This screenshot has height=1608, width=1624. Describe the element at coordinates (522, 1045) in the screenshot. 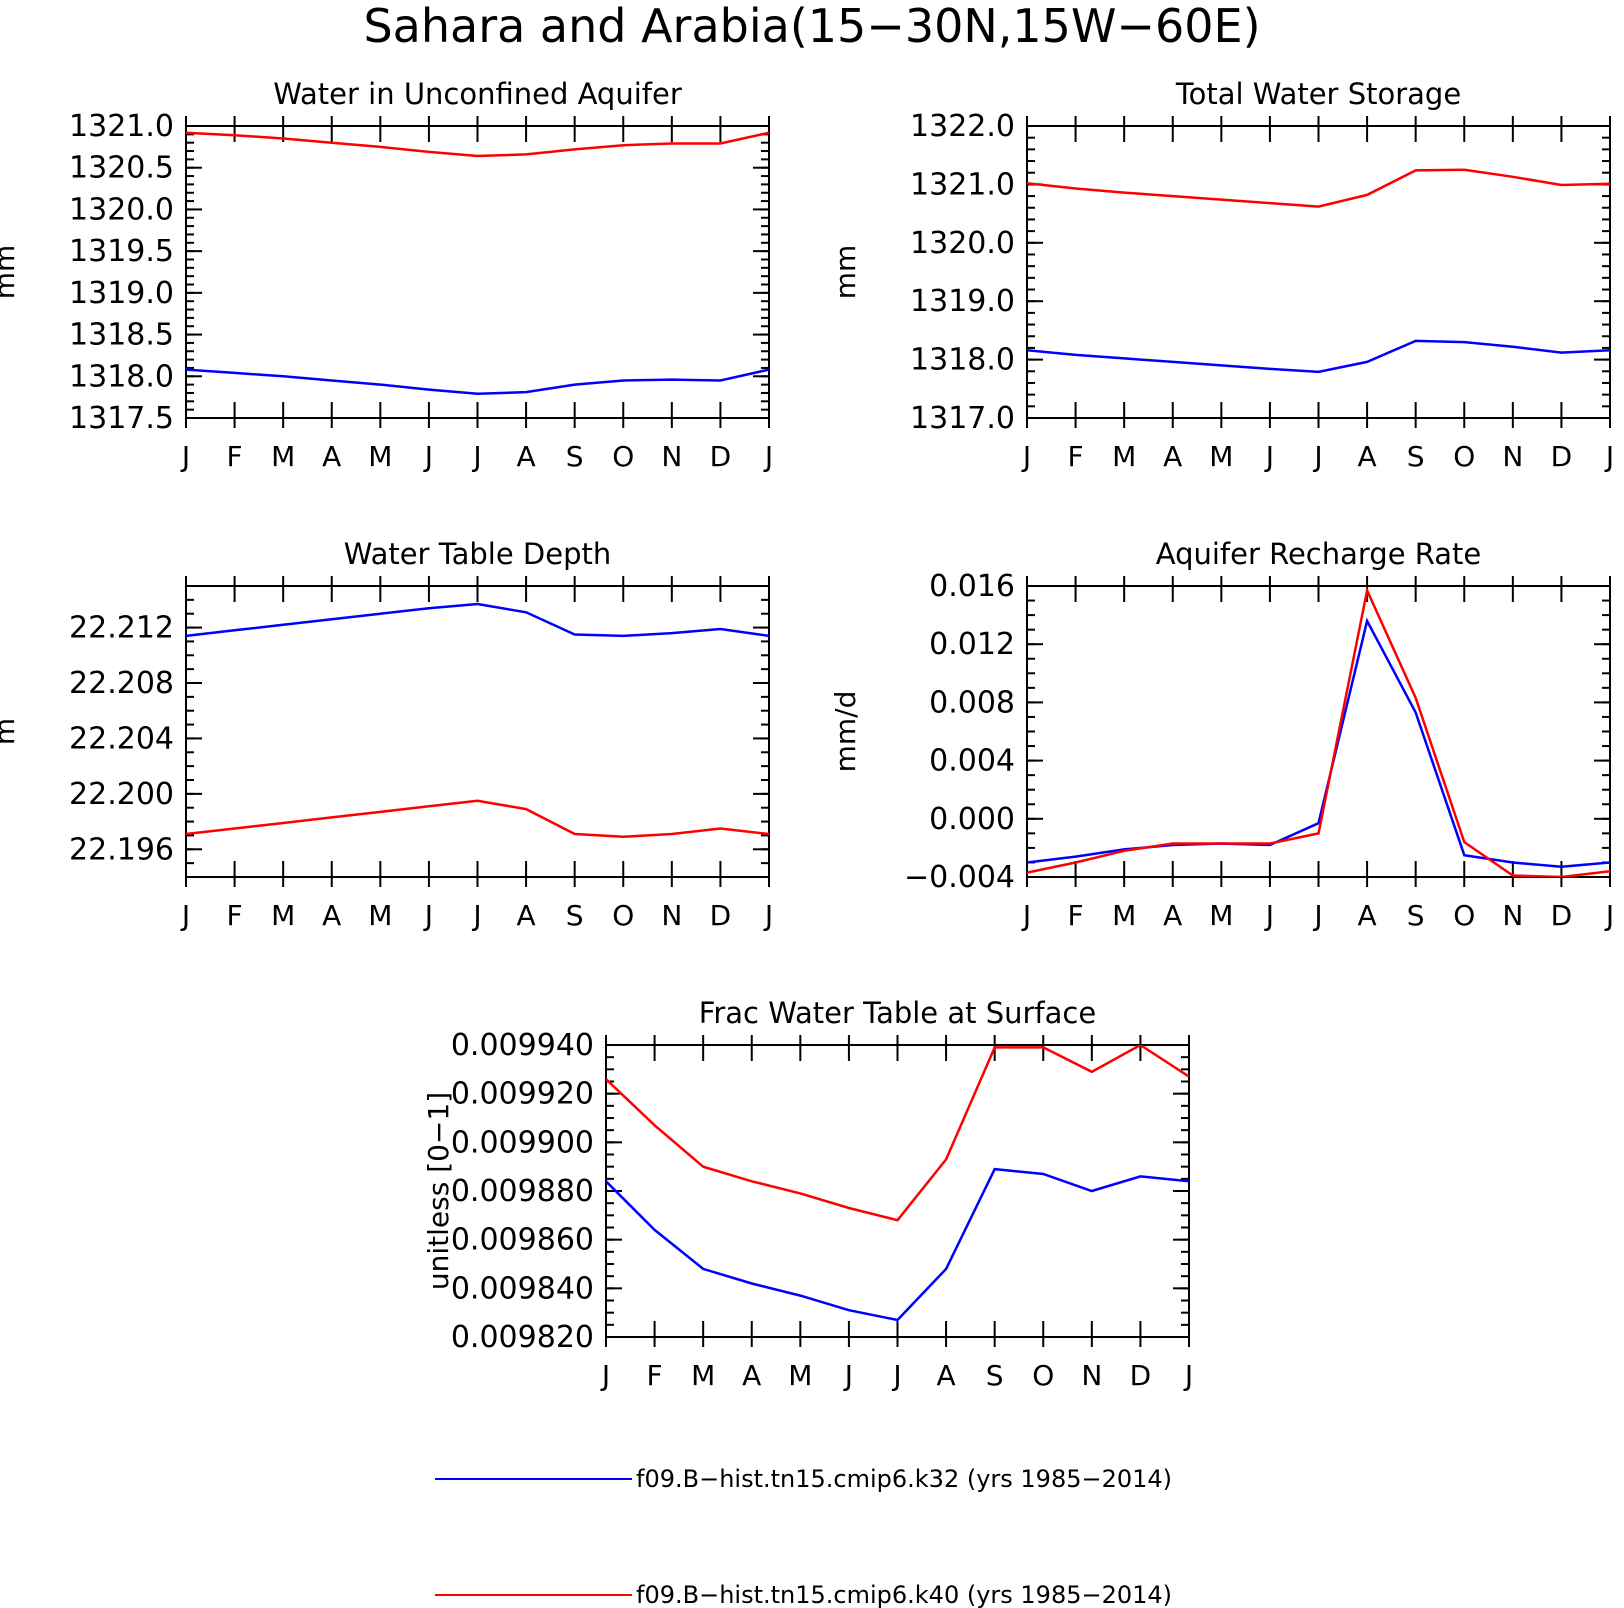

I see `y-tick-label: 0.009940` at that location.